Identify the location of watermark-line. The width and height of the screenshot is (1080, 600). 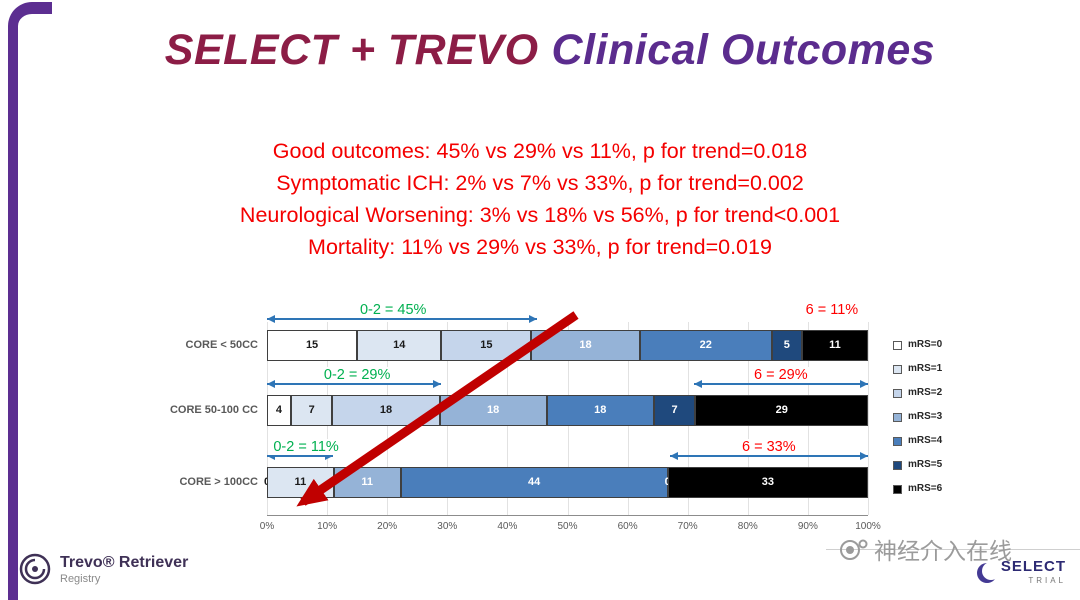
(953, 549).